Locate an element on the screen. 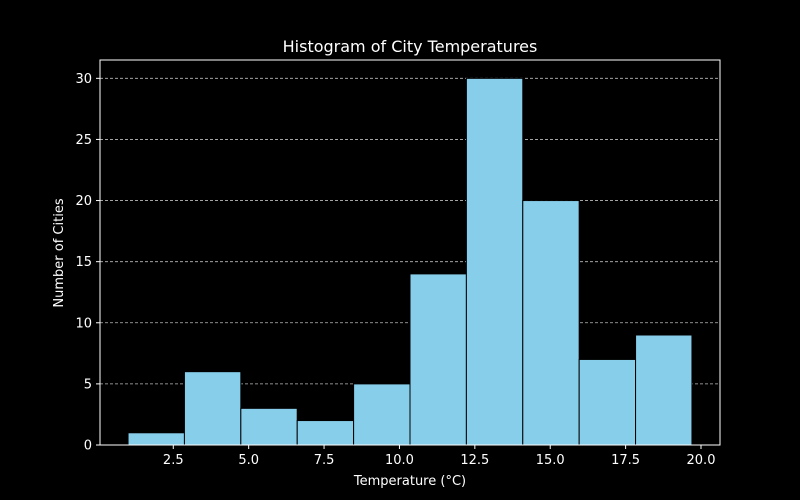  y-tick-label: 25 is located at coordinates (83, 140).